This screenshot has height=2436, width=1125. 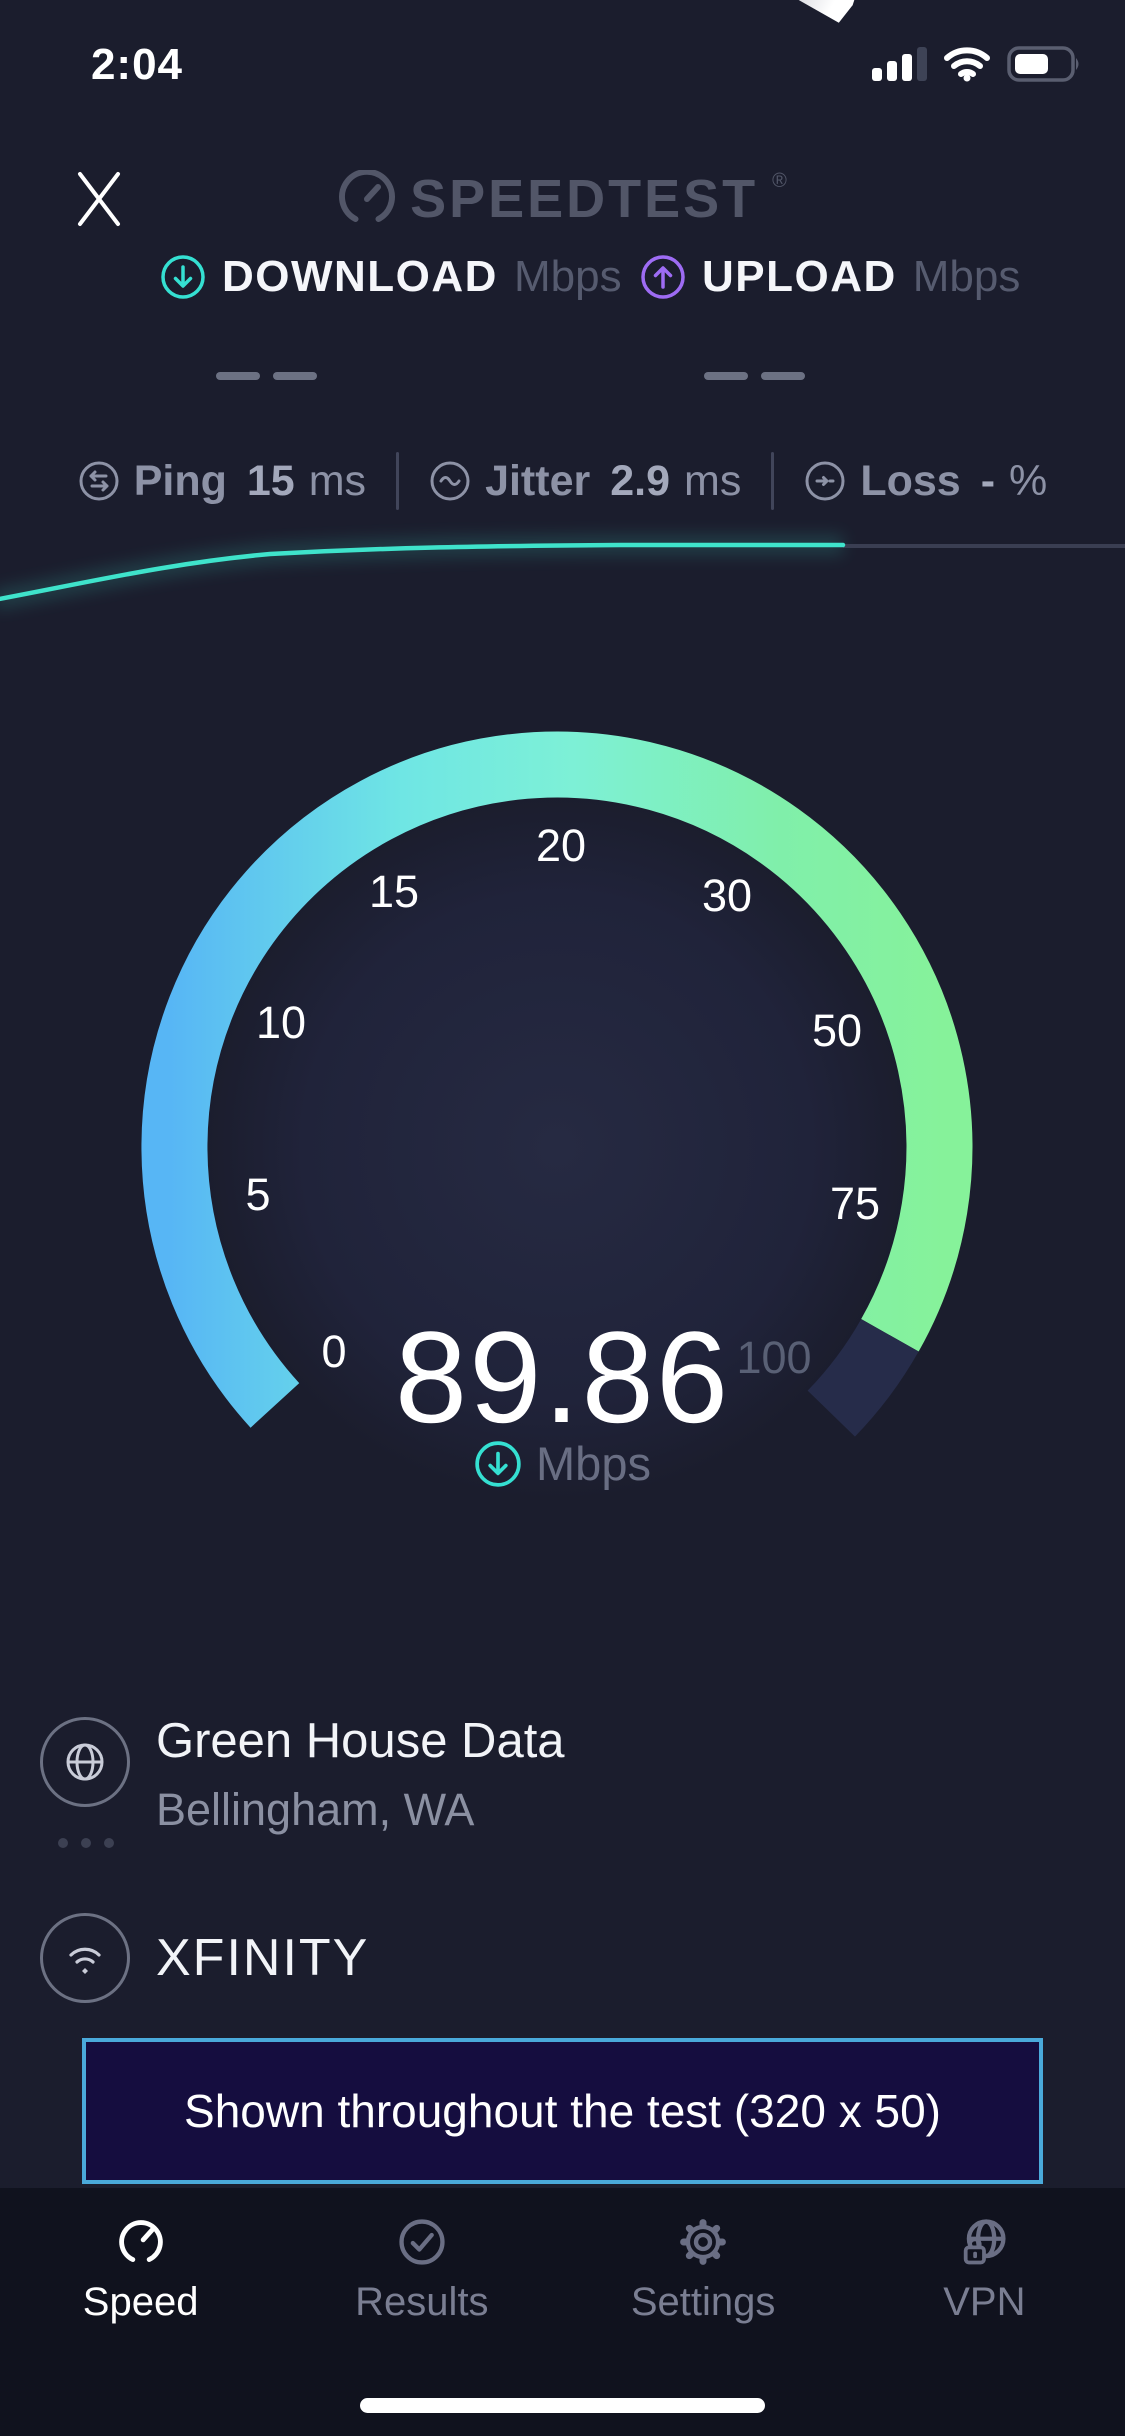 I want to click on wifi-icon, so click(x=967, y=64).